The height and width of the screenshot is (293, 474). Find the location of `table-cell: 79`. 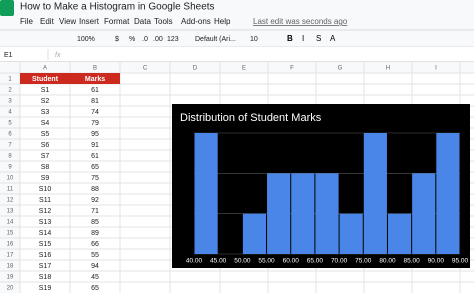

table-cell: 79 is located at coordinates (95, 123).